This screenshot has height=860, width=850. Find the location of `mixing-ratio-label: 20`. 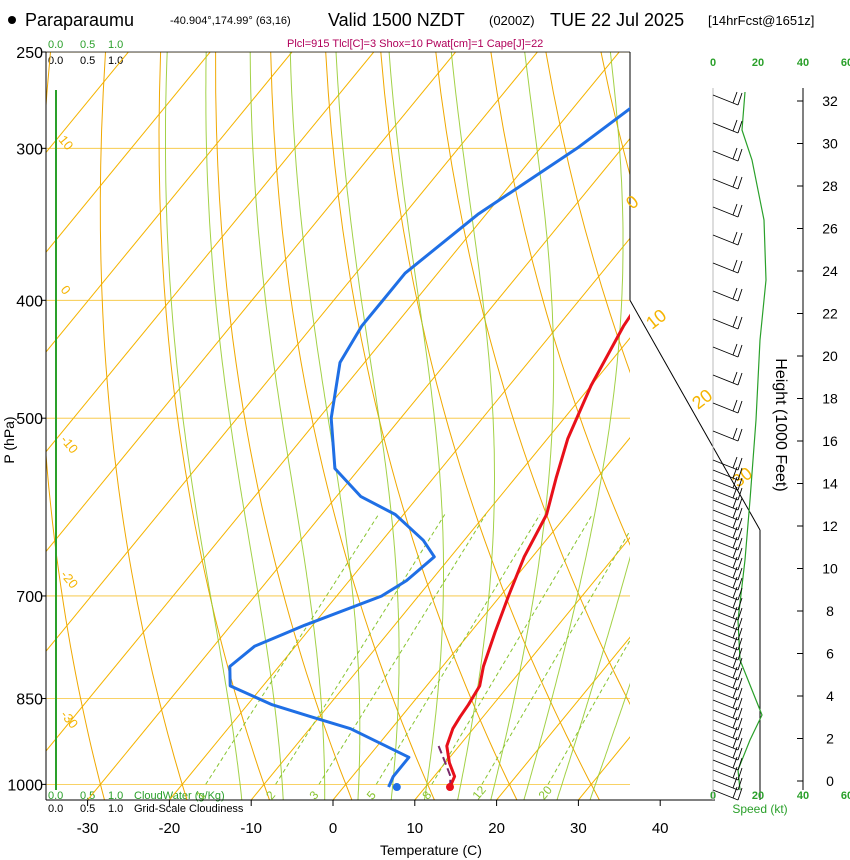

mixing-ratio-label: 20 is located at coordinates (546, 792).